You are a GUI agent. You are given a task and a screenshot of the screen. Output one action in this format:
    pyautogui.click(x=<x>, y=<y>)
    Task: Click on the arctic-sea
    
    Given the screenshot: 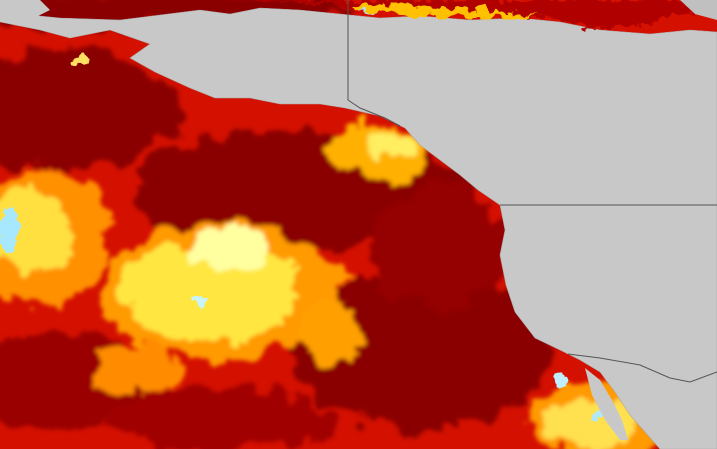 What is the action you would take?
    pyautogui.click(x=468, y=15)
    